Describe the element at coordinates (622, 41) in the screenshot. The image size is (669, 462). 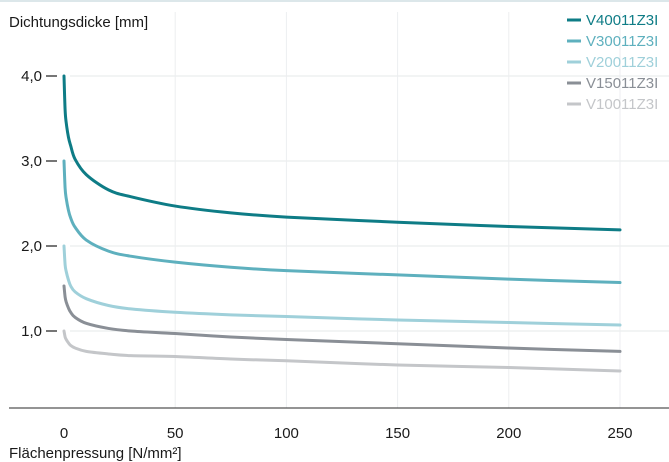
I see `legend-label: V30011Z3I` at that location.